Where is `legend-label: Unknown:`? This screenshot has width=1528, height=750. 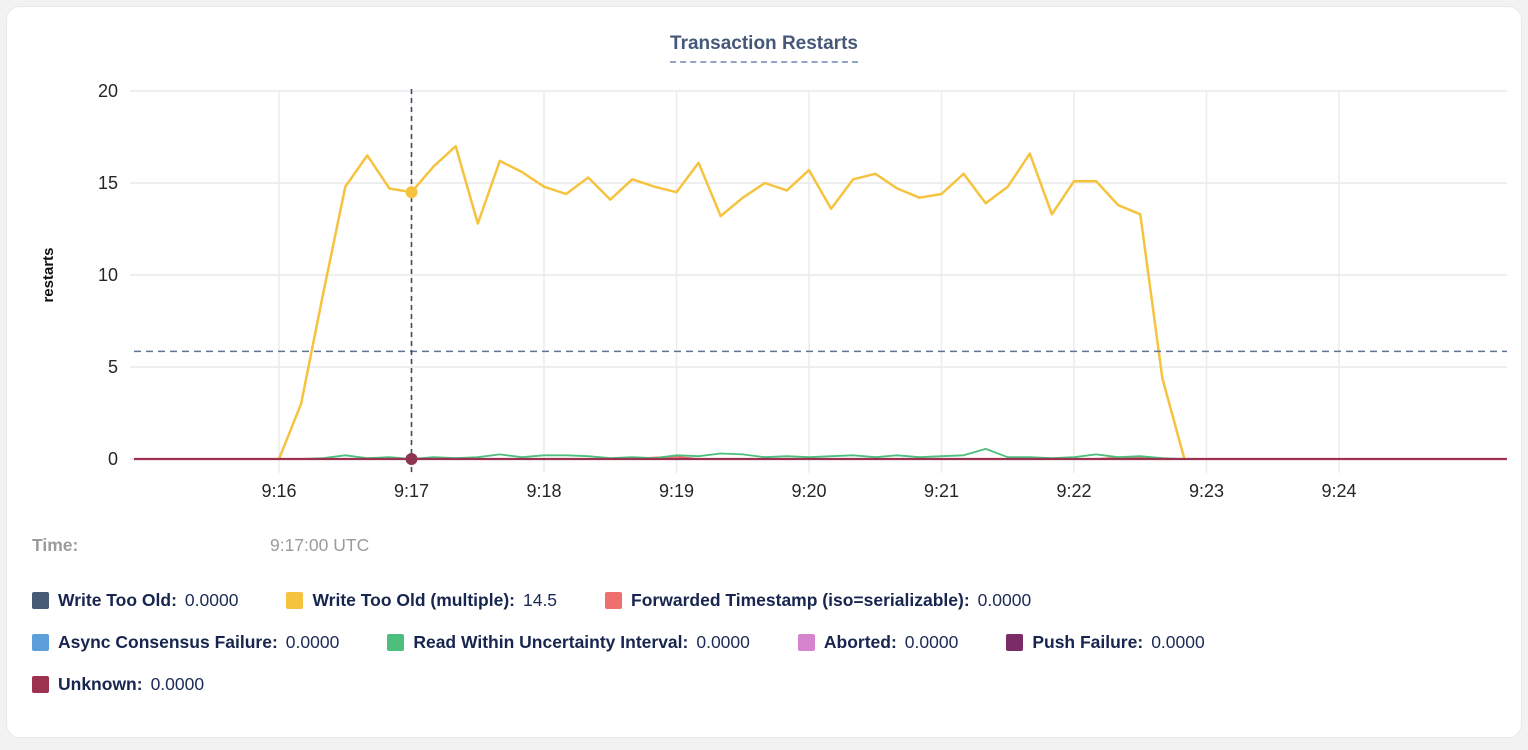 legend-label: Unknown: is located at coordinates (100, 684).